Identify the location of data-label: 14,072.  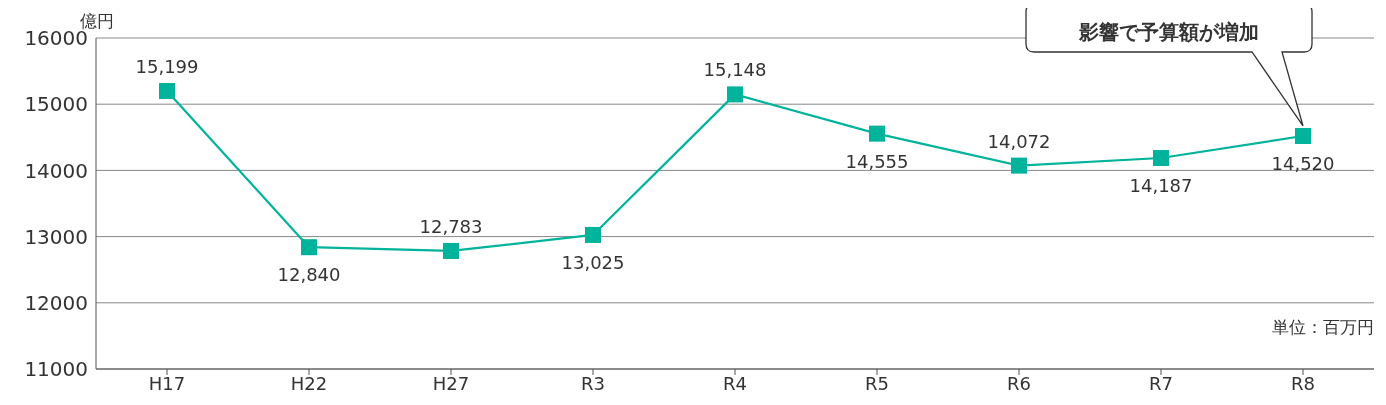
(1019, 141).